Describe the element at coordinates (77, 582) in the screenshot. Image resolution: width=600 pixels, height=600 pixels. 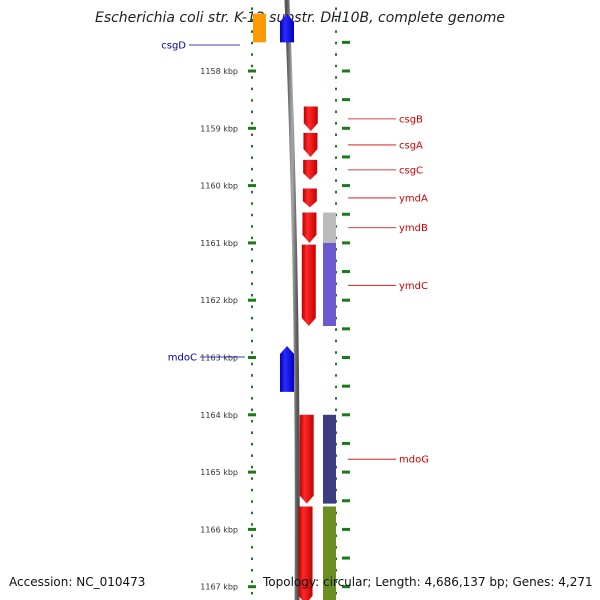
I see `accession-text: Accession: NC_010473` at that location.